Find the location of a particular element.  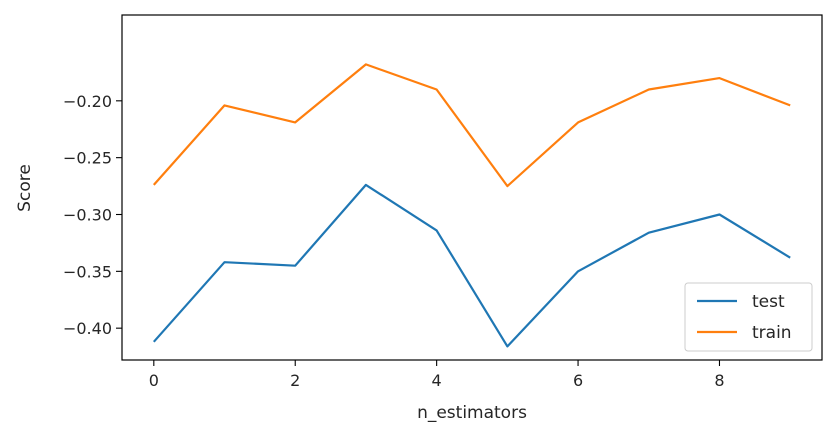

x-tick-label: 6 is located at coordinates (578, 380).